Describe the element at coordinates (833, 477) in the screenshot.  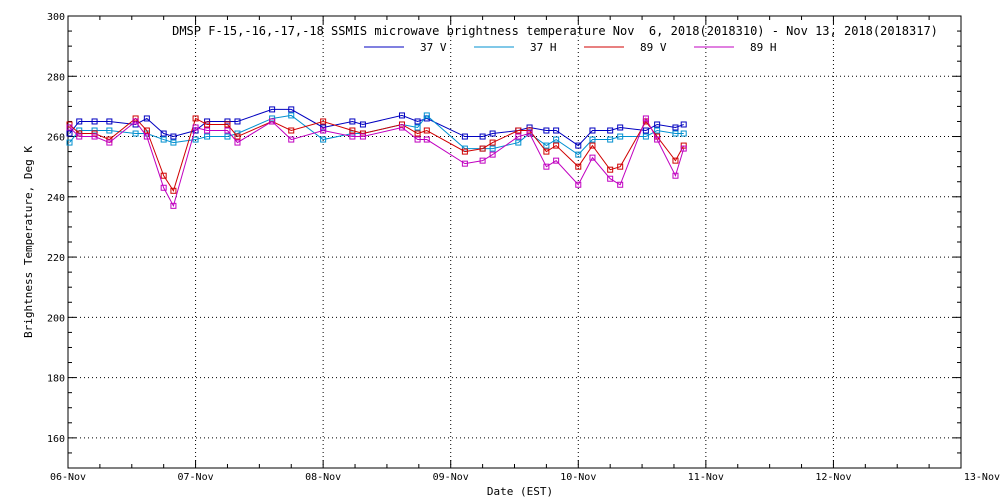
I see `x-tick-label: 12-Nov` at that location.